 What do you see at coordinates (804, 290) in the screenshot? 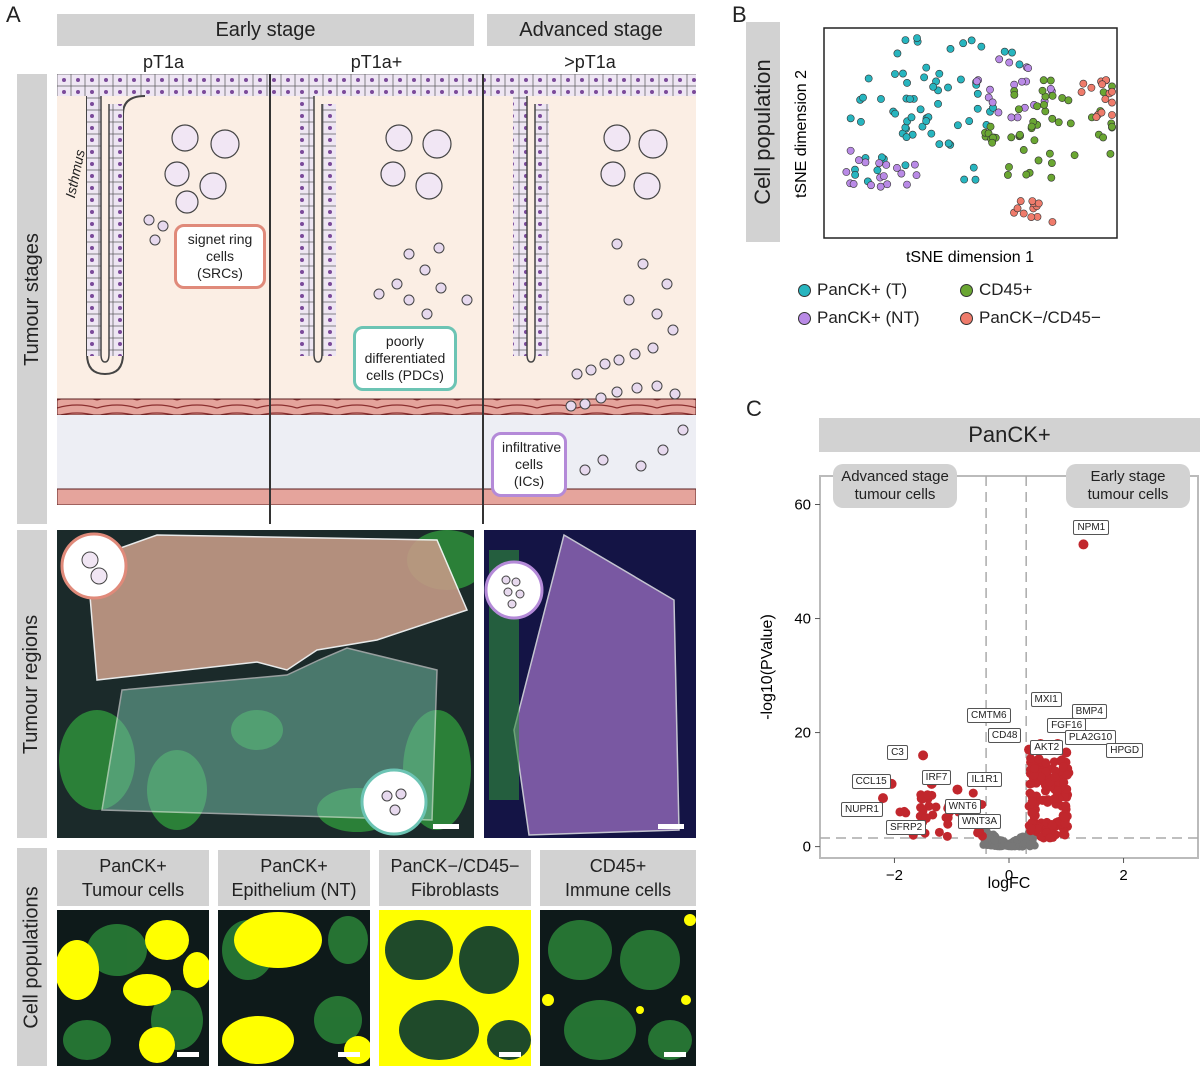
I see `legend-swatch-panck-t` at bounding box center [804, 290].